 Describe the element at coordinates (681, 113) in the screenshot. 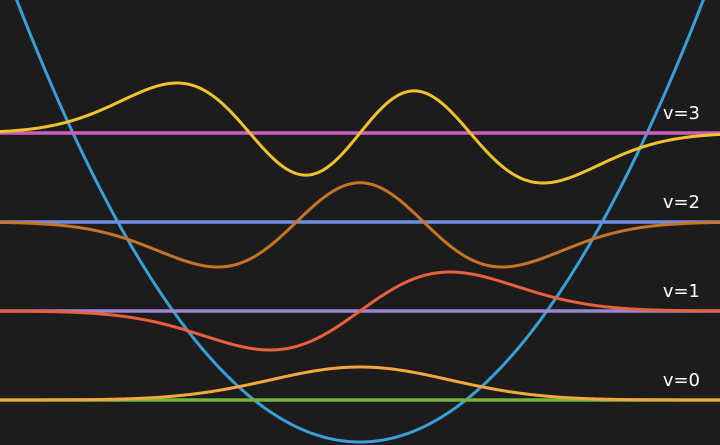

I see `level-label-v3: v=3` at that location.